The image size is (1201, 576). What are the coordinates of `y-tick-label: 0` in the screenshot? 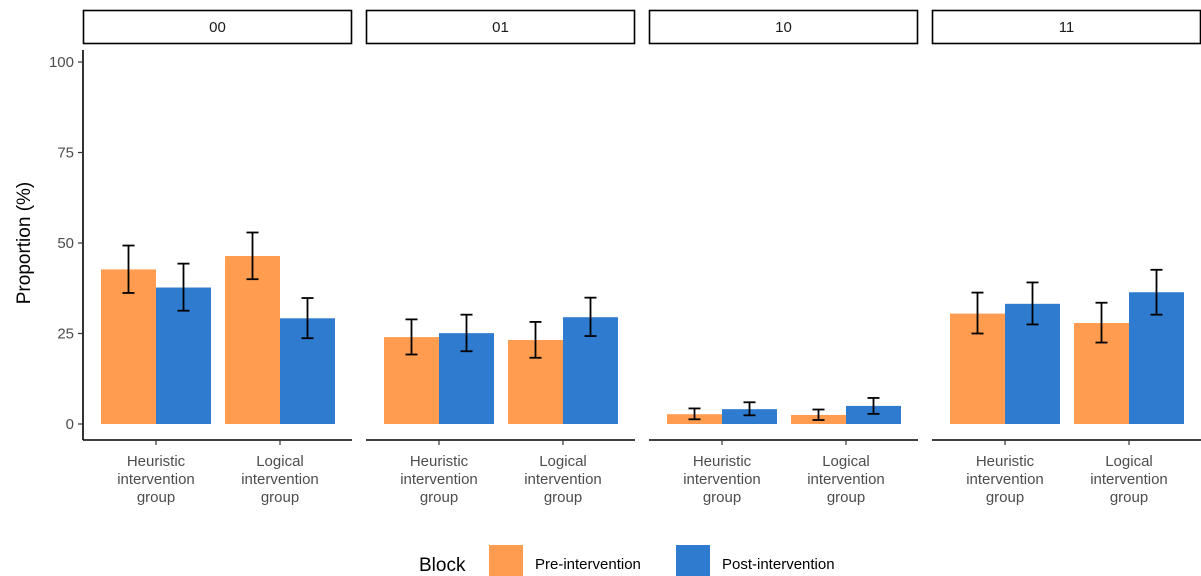 It's located at (70, 424).